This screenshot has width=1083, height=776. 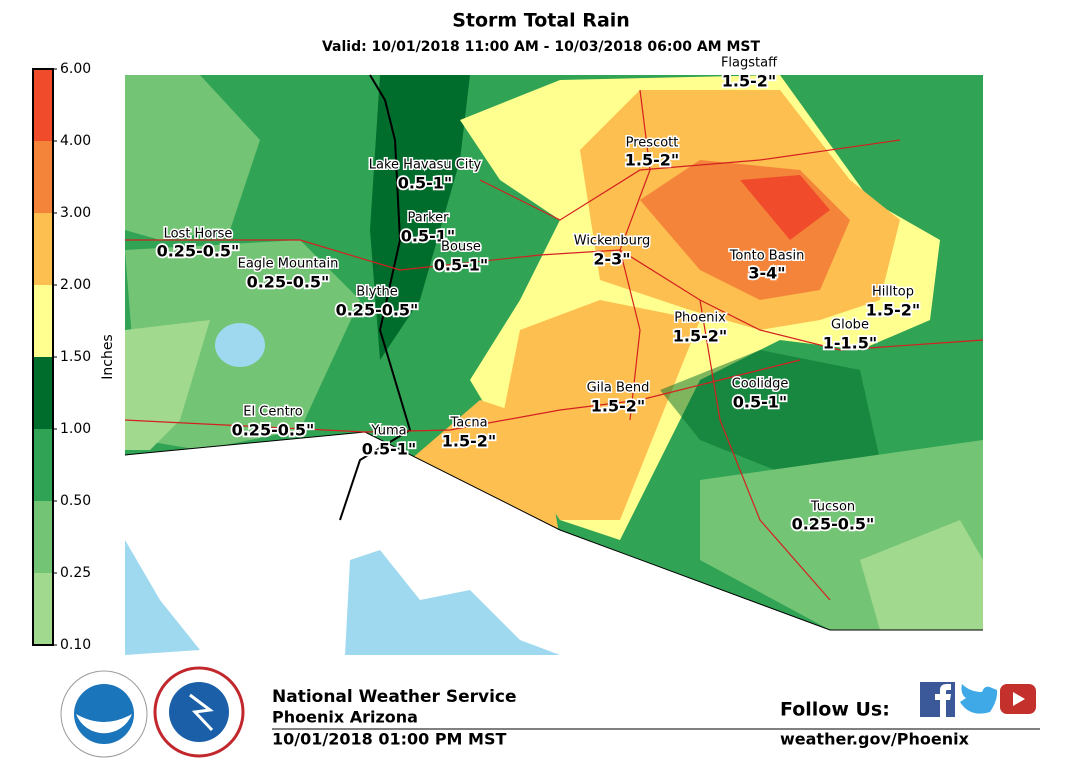 I want to click on place-name: Tacna, so click(x=468, y=423).